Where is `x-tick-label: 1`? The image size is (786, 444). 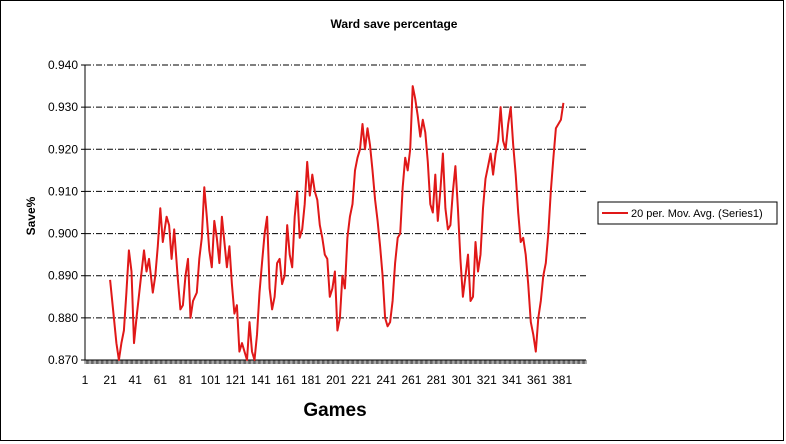 x-tick-label: 1 is located at coordinates (85, 380).